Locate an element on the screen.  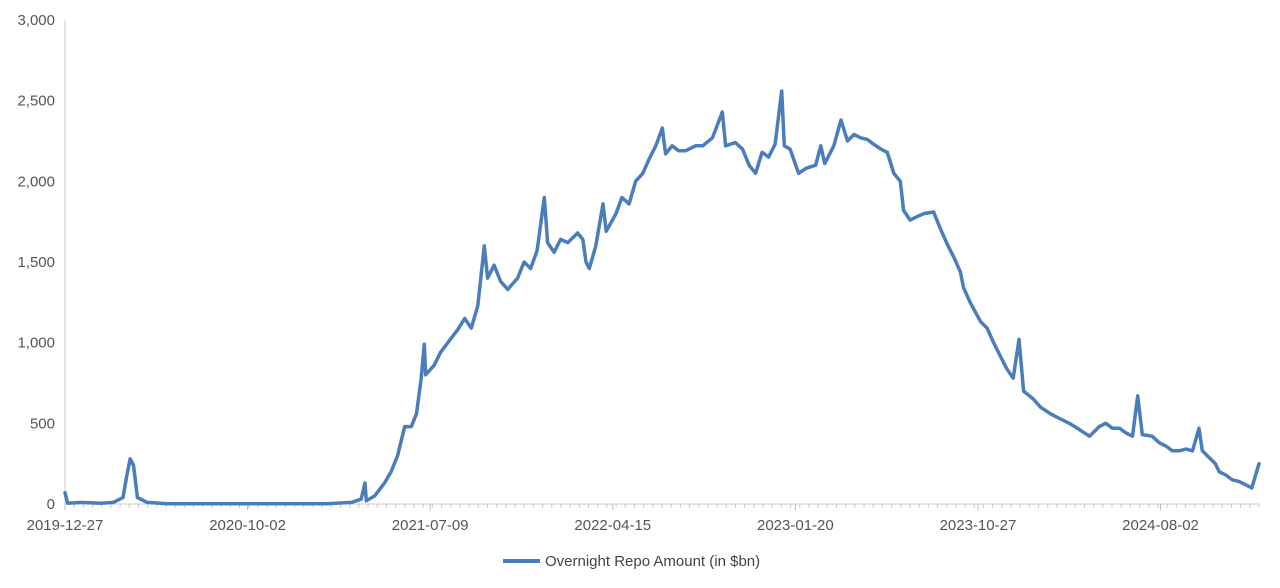
x-tick-label: 2020-10-02 is located at coordinates (247, 525).